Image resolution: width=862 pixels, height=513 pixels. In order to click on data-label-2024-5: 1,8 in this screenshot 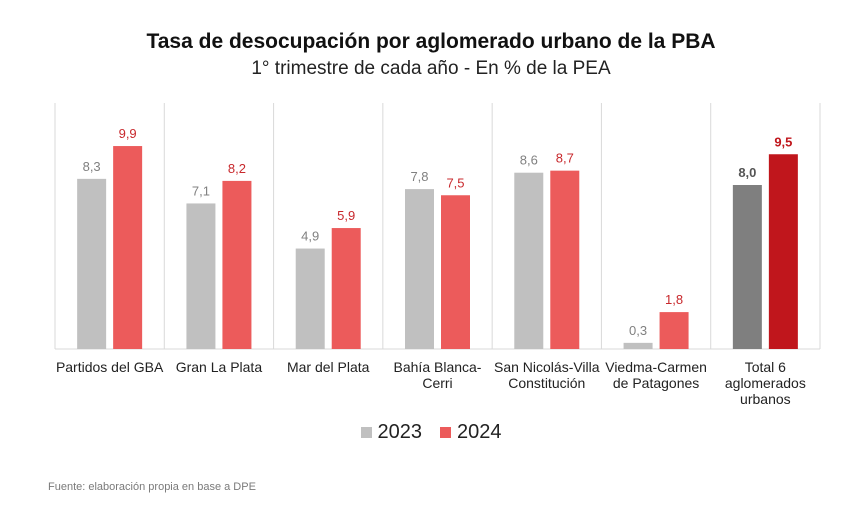, I will do `click(674, 299)`.